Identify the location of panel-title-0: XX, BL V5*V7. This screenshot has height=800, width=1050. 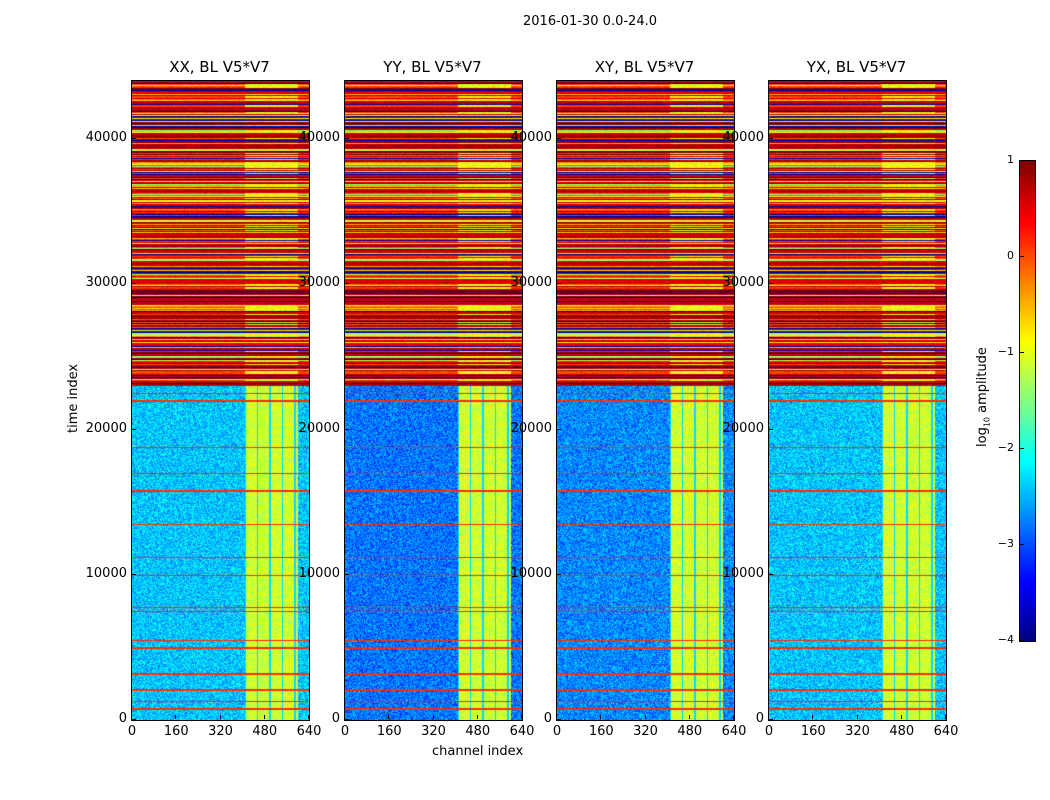
(219, 67).